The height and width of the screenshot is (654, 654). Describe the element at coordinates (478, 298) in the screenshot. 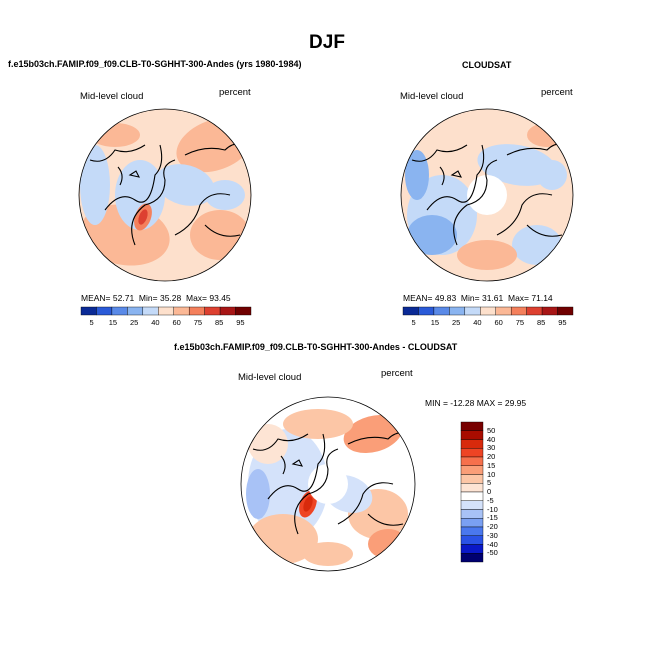

I see `panel2-stats: MEAN= 49.83 Min= 31.61 Max= 71.14` at that location.